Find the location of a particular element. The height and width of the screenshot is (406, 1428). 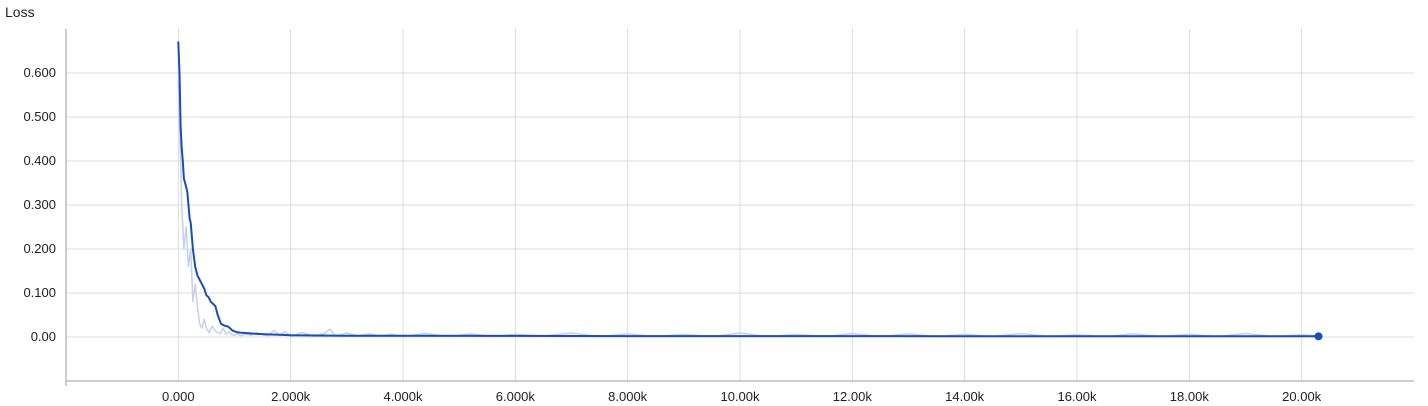

y-tick-label: 0.200 is located at coordinates (39, 248).